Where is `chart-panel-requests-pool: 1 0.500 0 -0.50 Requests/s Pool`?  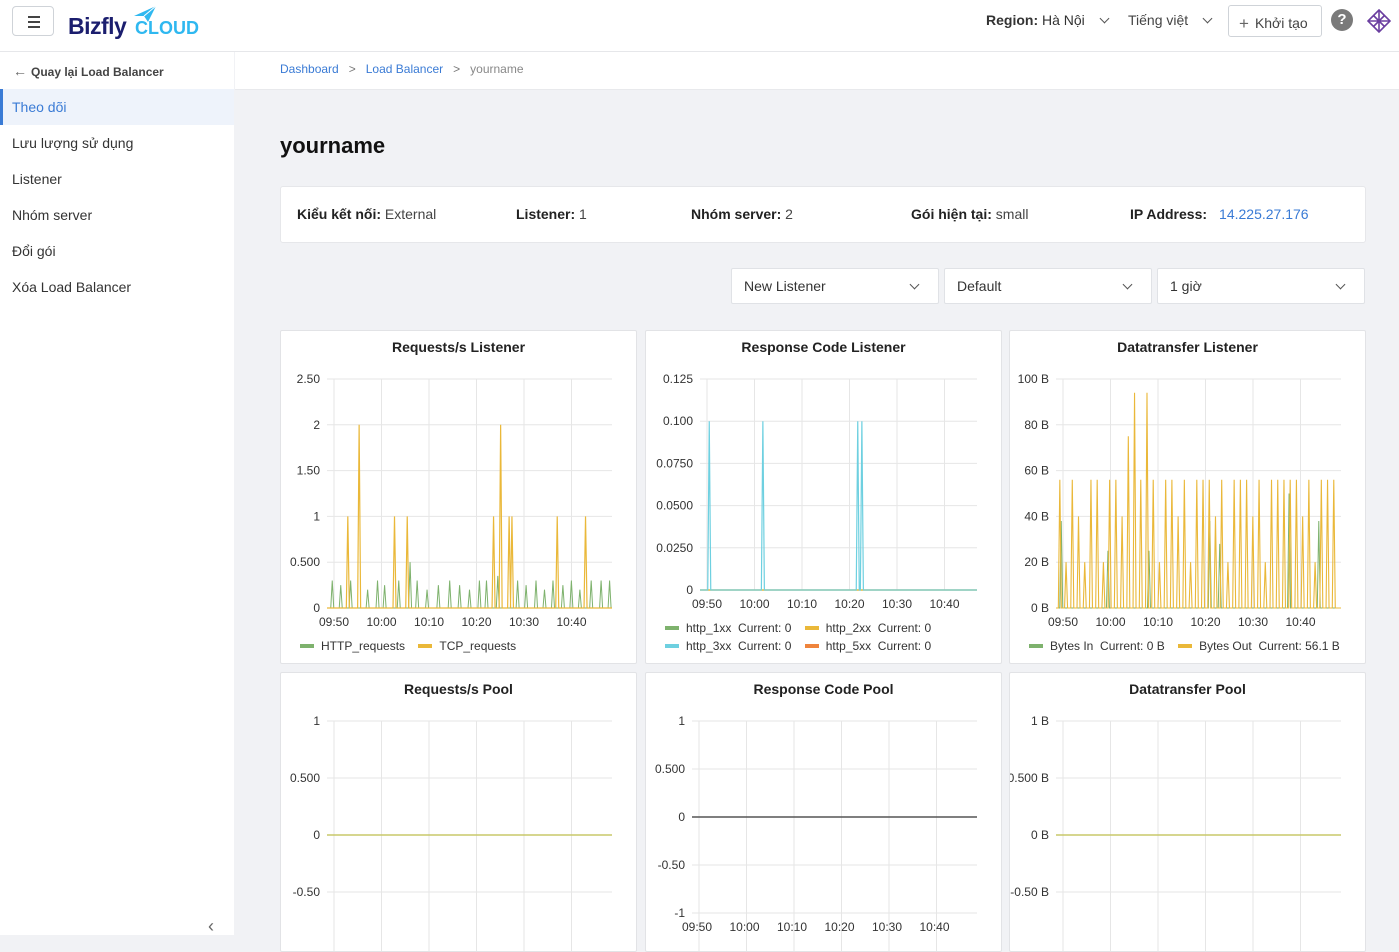 chart-panel-requests-pool: 1 0.500 0 -0.50 Requests/s Pool is located at coordinates (458, 812).